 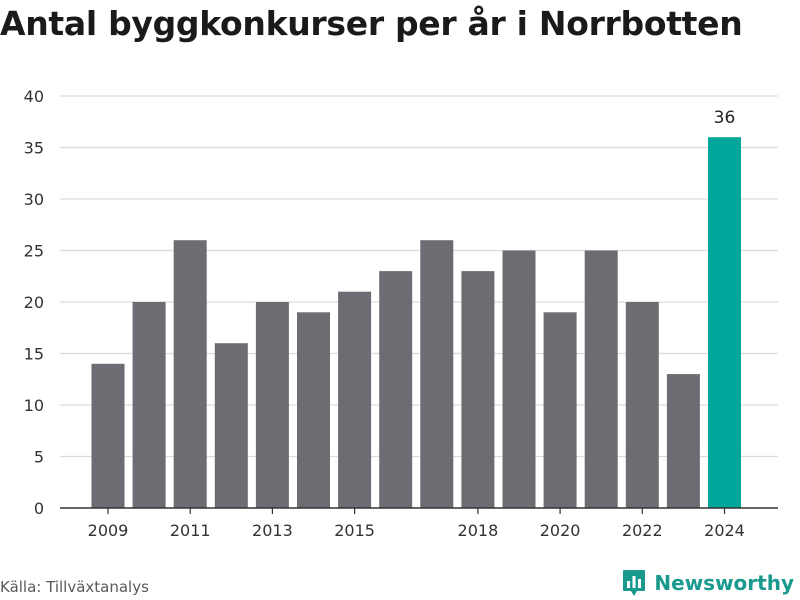 What do you see at coordinates (478, 530) in the screenshot?
I see `x-tick-label: 2018` at bounding box center [478, 530].